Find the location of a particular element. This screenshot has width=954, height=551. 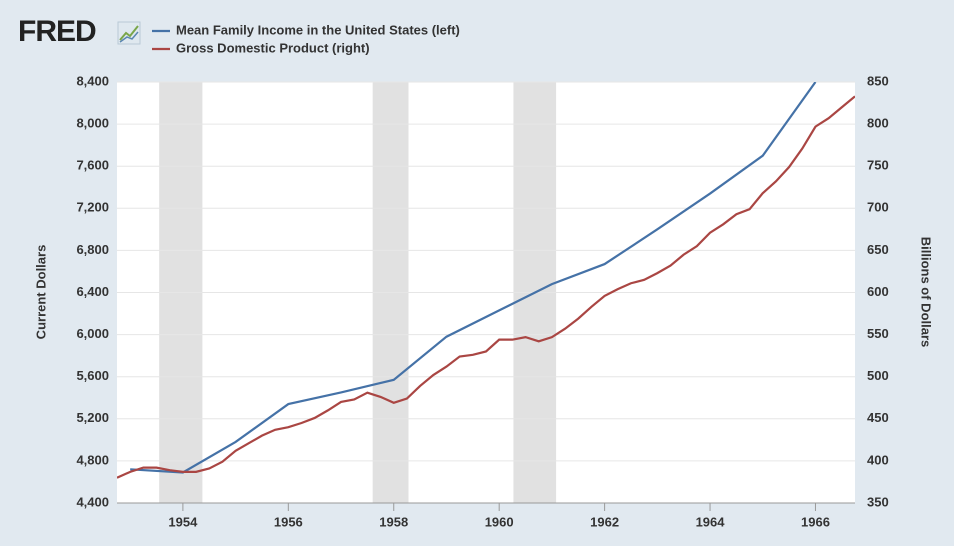

y2-tick-label: 600 is located at coordinates (878, 291).